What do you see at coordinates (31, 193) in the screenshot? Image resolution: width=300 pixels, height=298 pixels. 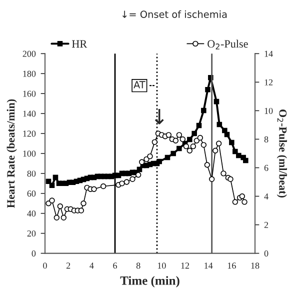 I see `y-tick-label: 60` at bounding box center [31, 193].